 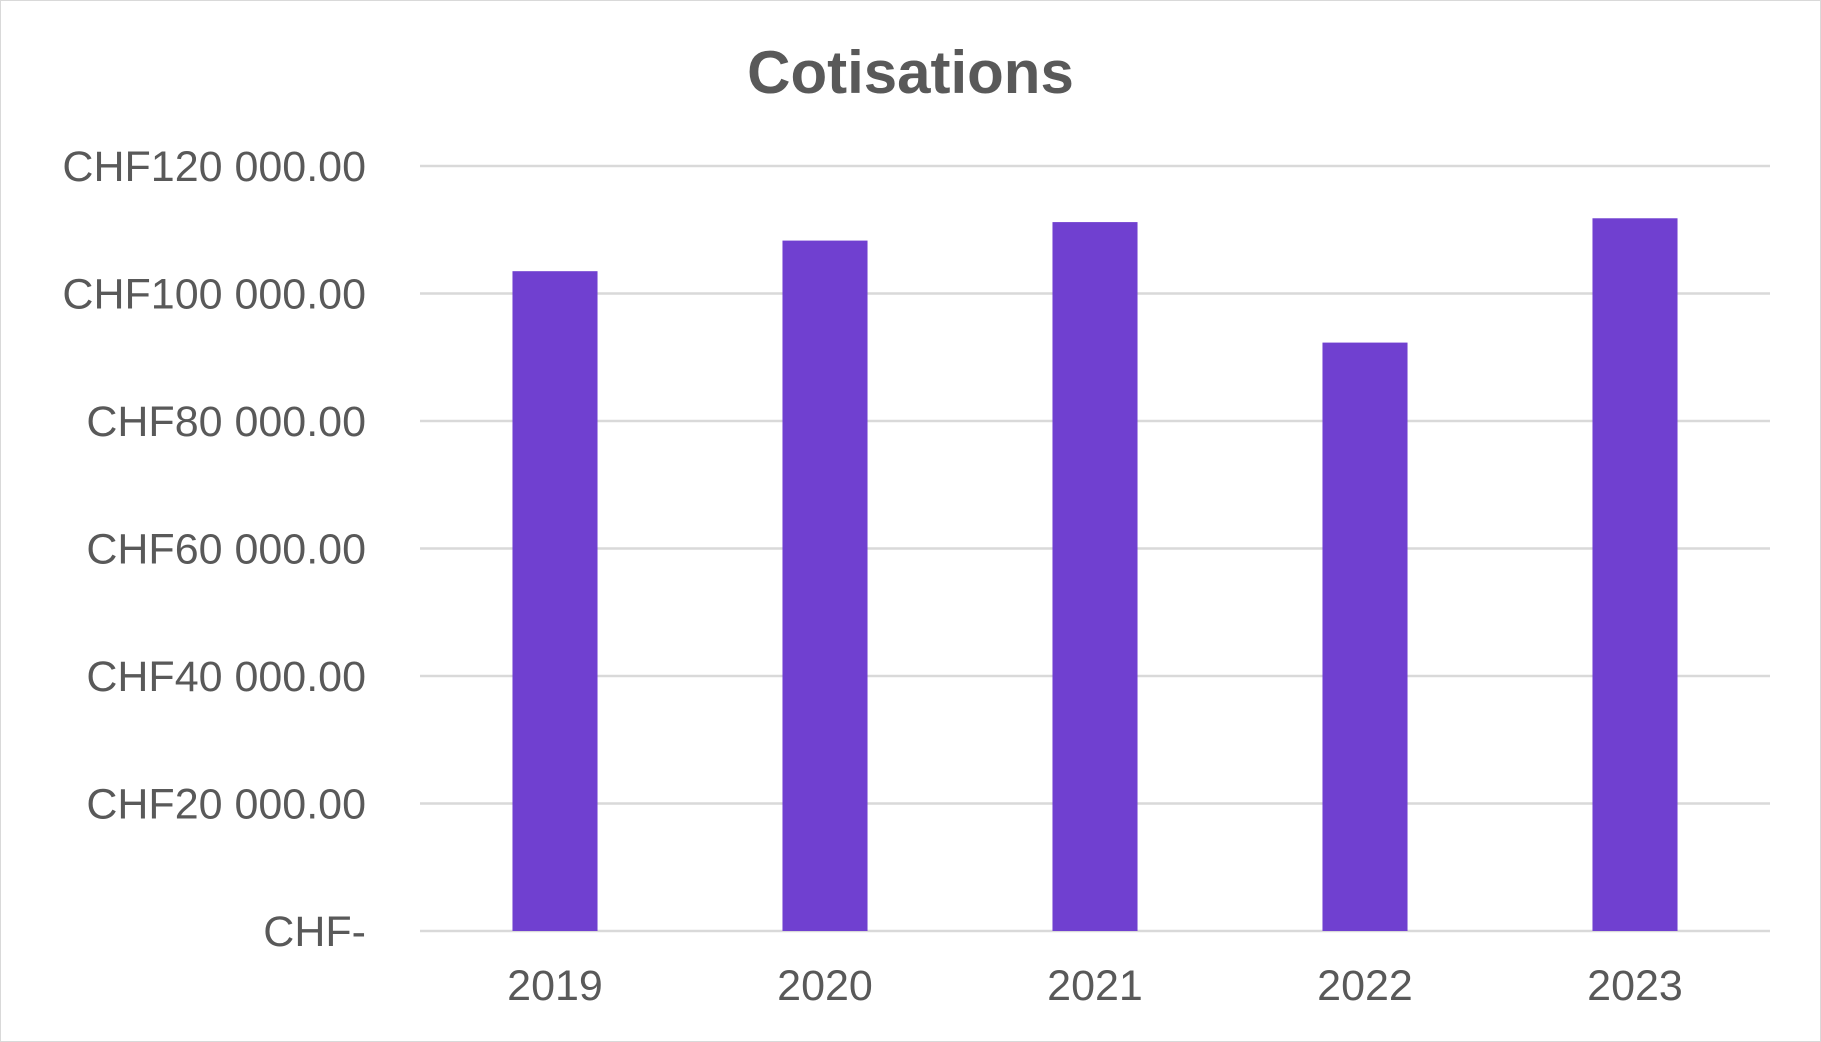 What do you see at coordinates (825, 986) in the screenshot?
I see `x-tick-label: 2020` at bounding box center [825, 986].